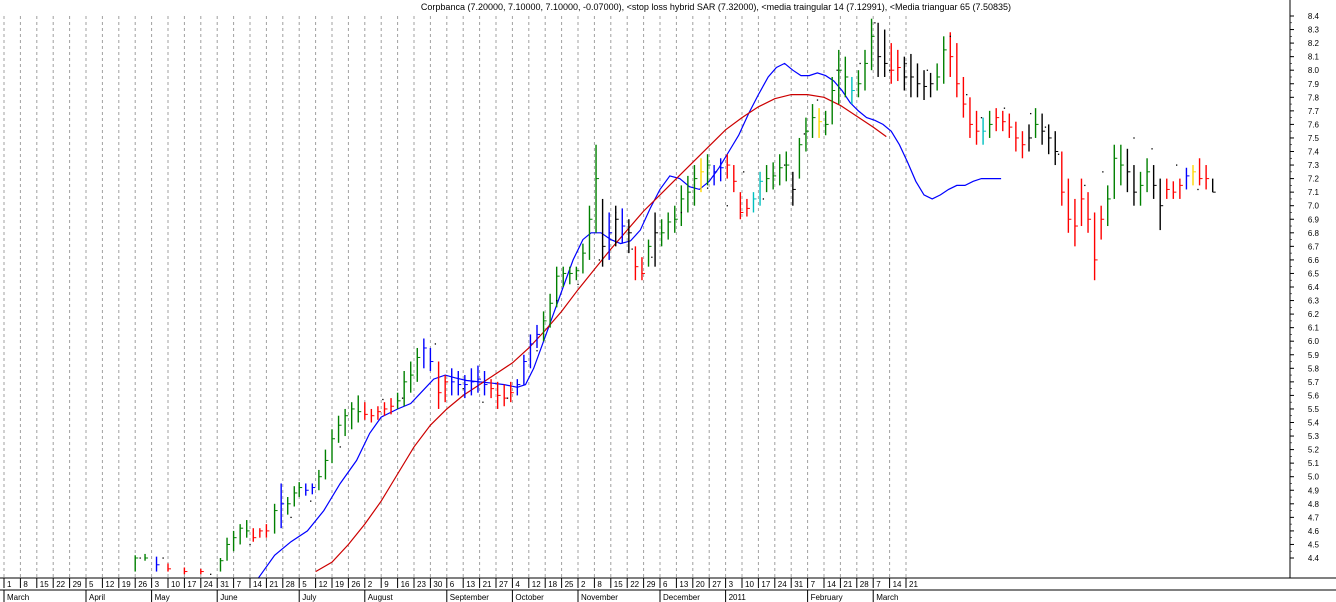 The width and height of the screenshot is (1336, 602). What do you see at coordinates (634, 584) in the screenshot?
I see `x-tick-label: 22` at bounding box center [634, 584].